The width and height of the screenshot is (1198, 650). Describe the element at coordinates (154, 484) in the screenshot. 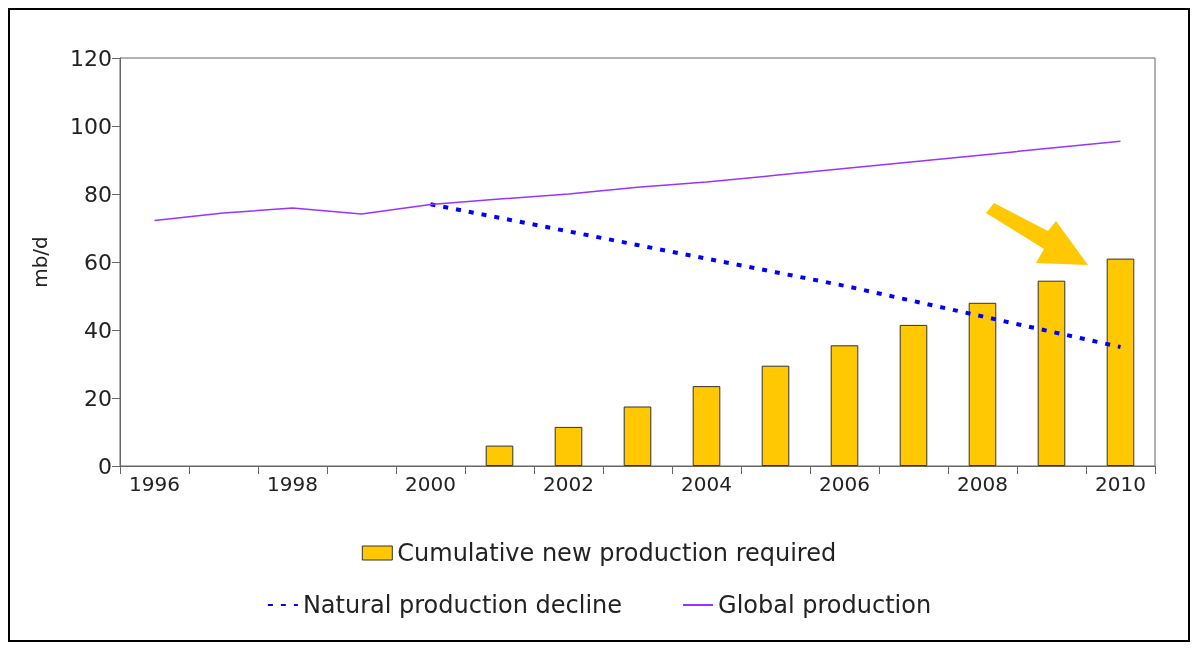

I see `x-tick-label: 1996` at that location.